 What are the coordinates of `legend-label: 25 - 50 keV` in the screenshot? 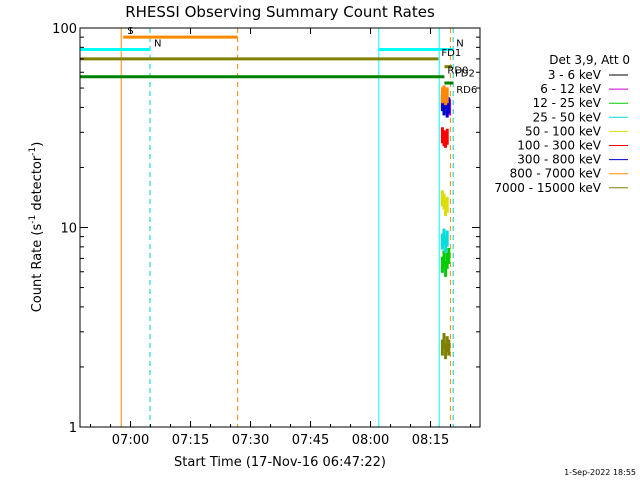 It's located at (567, 117).